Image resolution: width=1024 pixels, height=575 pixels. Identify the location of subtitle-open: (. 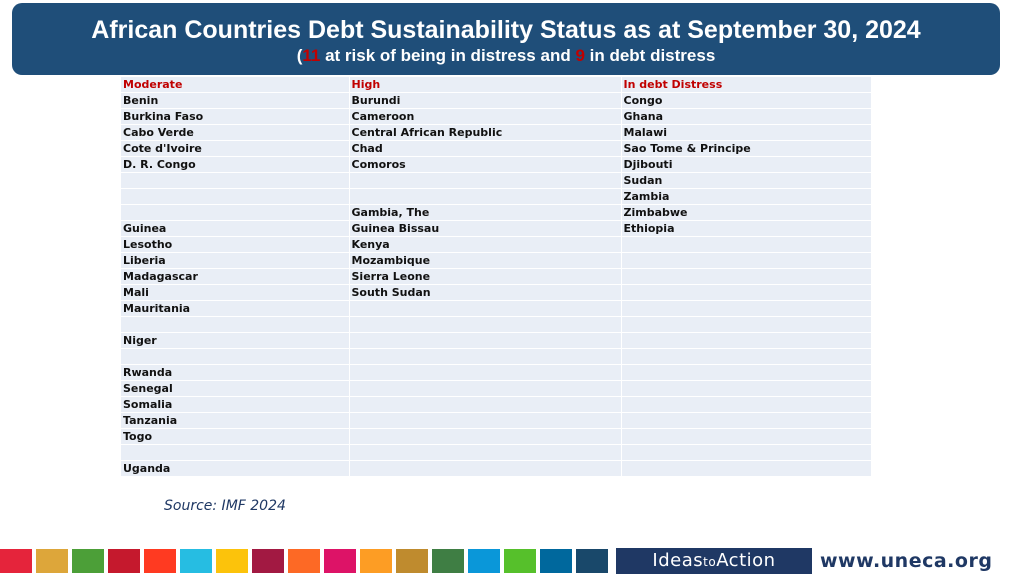
(299, 55).